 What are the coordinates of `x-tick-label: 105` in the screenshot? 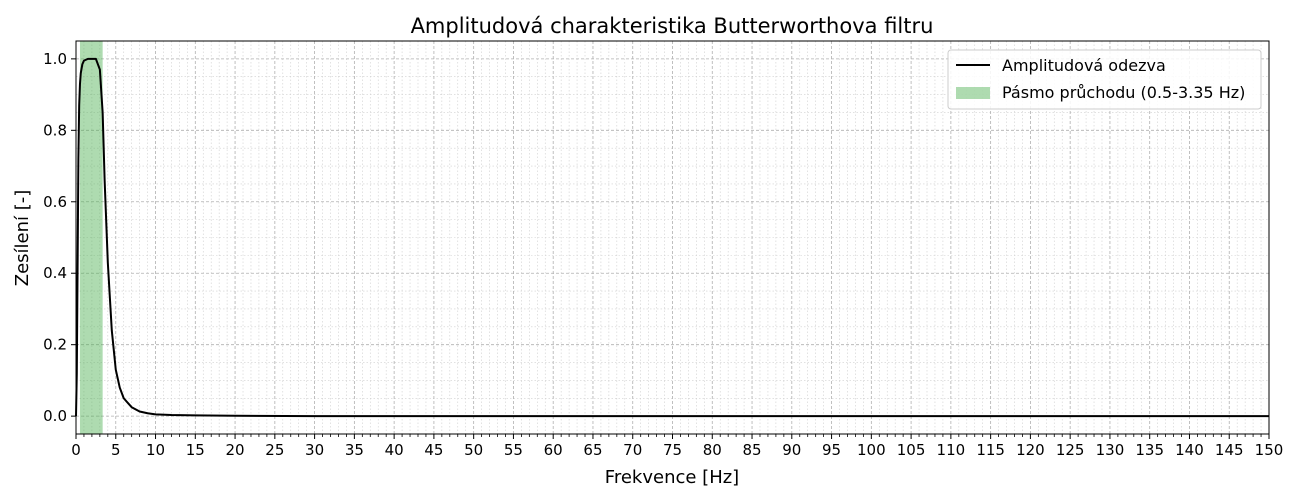 It's located at (911, 450).